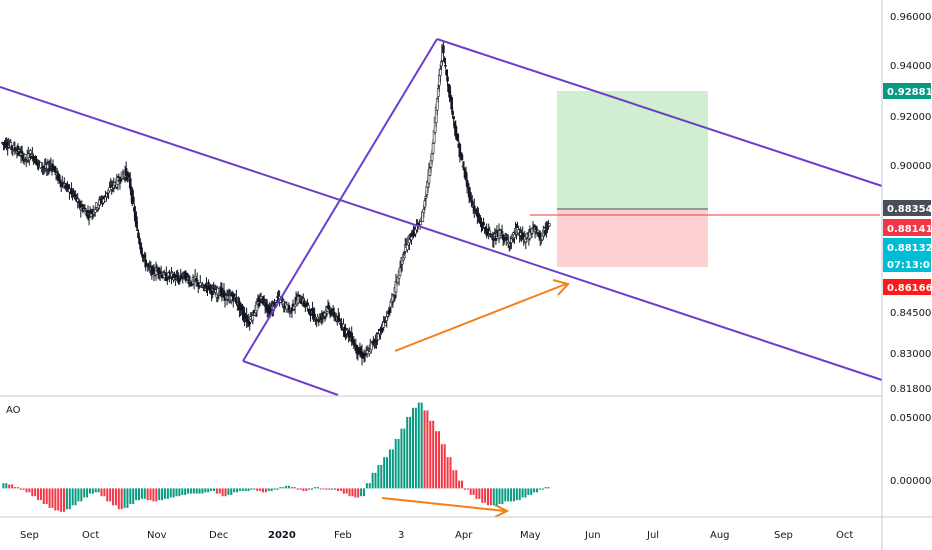 The width and height of the screenshot is (932, 550). Describe the element at coordinates (443, 504) in the screenshot. I see `ao-arrow` at that location.